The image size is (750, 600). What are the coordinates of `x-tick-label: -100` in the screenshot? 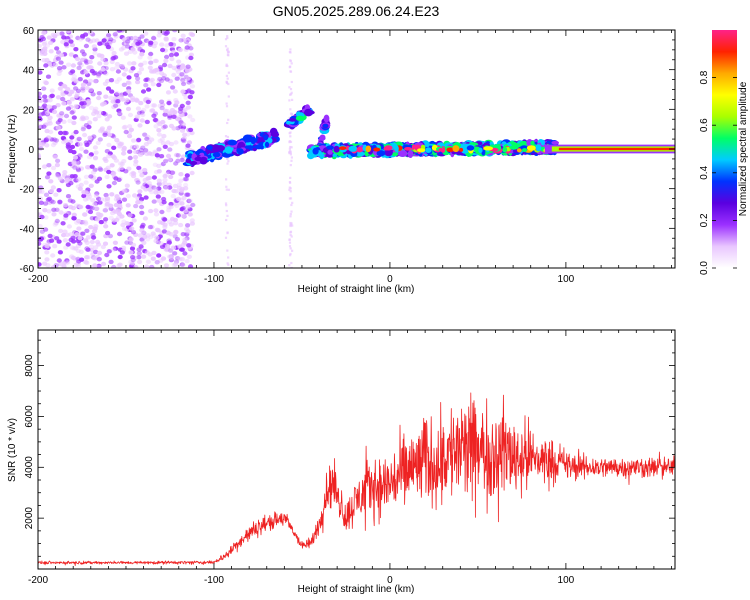 It's located at (214, 279).